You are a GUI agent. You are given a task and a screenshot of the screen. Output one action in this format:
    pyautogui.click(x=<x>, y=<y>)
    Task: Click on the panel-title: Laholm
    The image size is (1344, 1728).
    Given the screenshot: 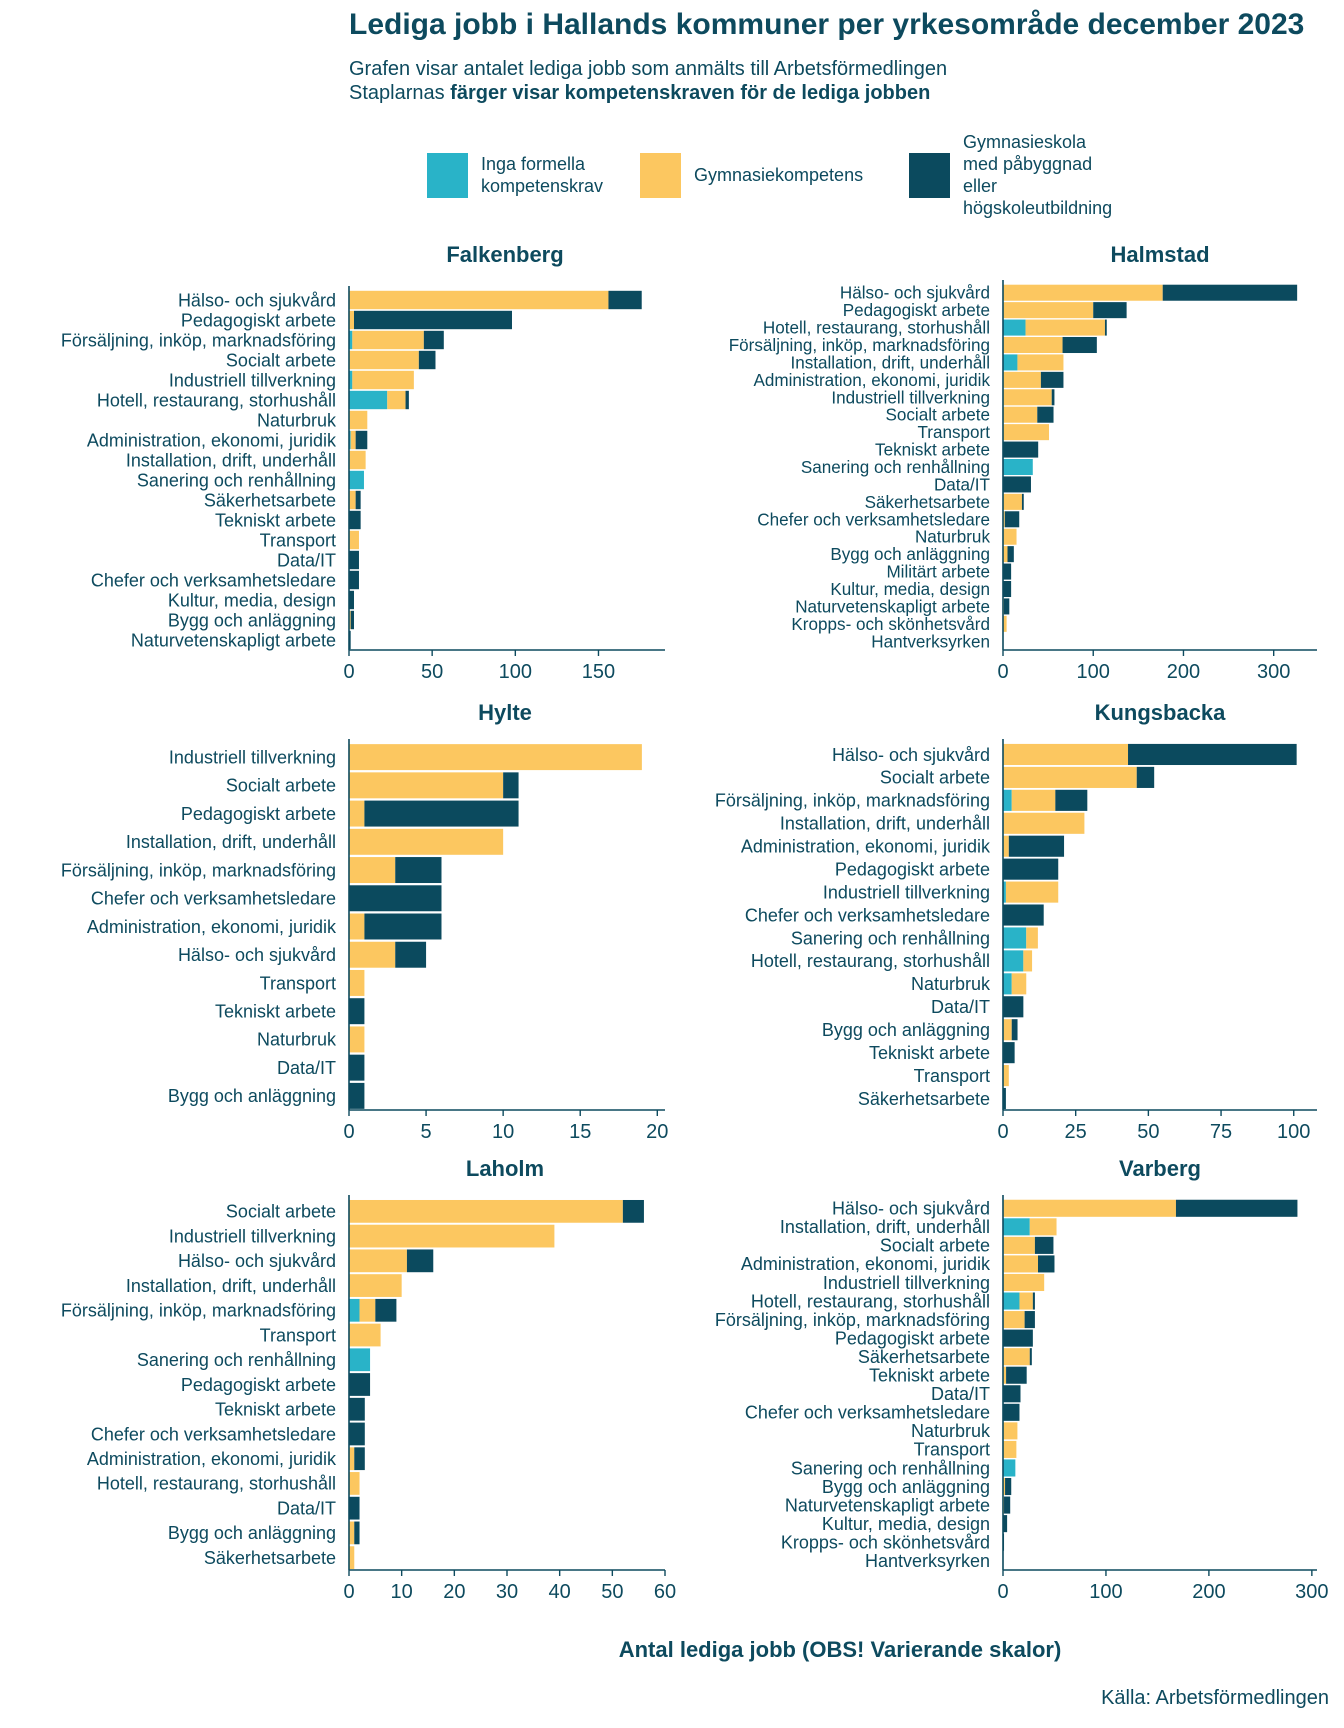 What is the action you would take?
    pyautogui.click(x=505, y=1168)
    